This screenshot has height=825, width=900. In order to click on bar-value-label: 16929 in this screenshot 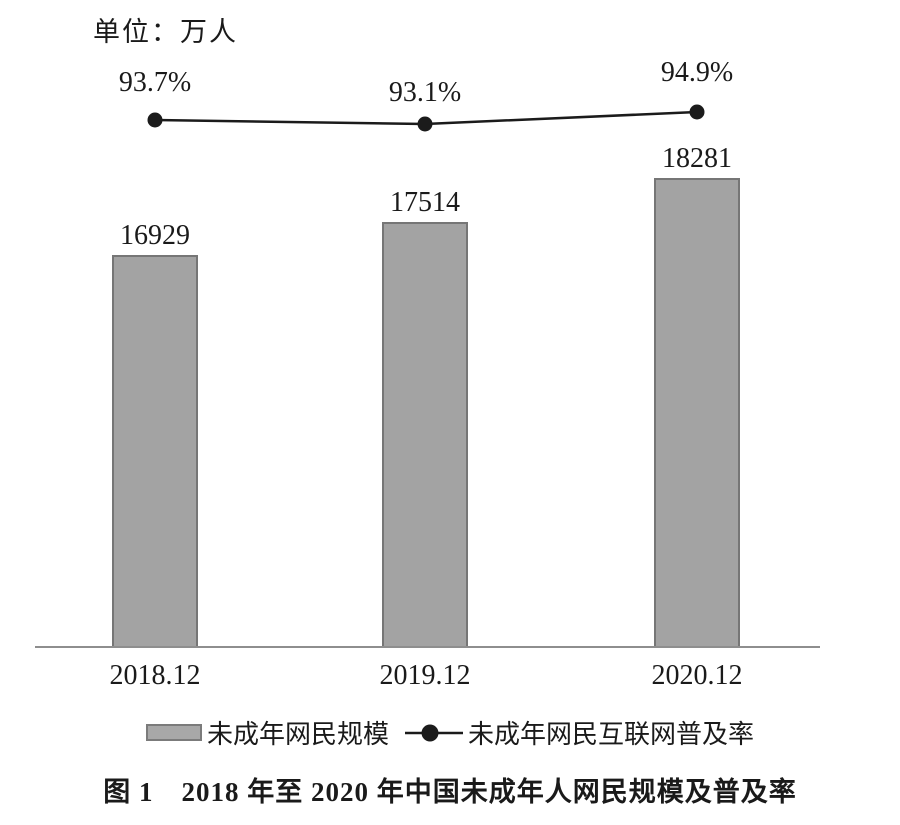, I will do `click(155, 235)`.